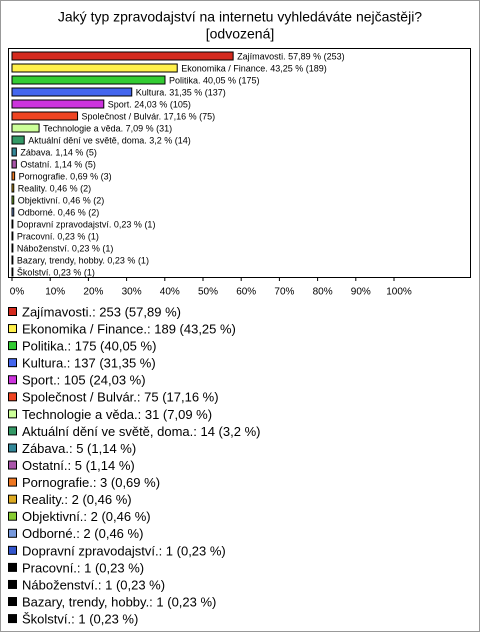 This screenshot has width=480, height=632. I want to click on value-label: Technologie a věda. 7,09 % (31), so click(107, 128).